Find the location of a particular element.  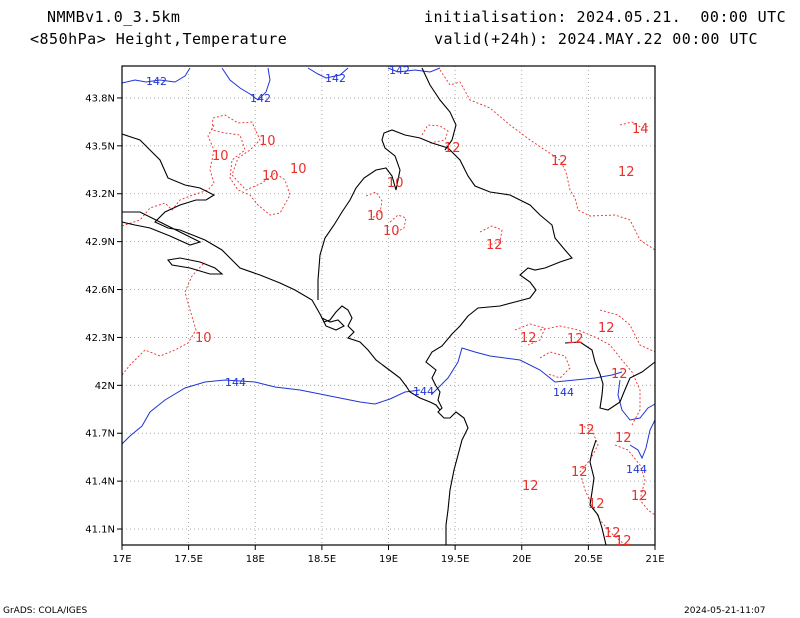

lat-tick-label: 43.5N is located at coordinates (100, 146).